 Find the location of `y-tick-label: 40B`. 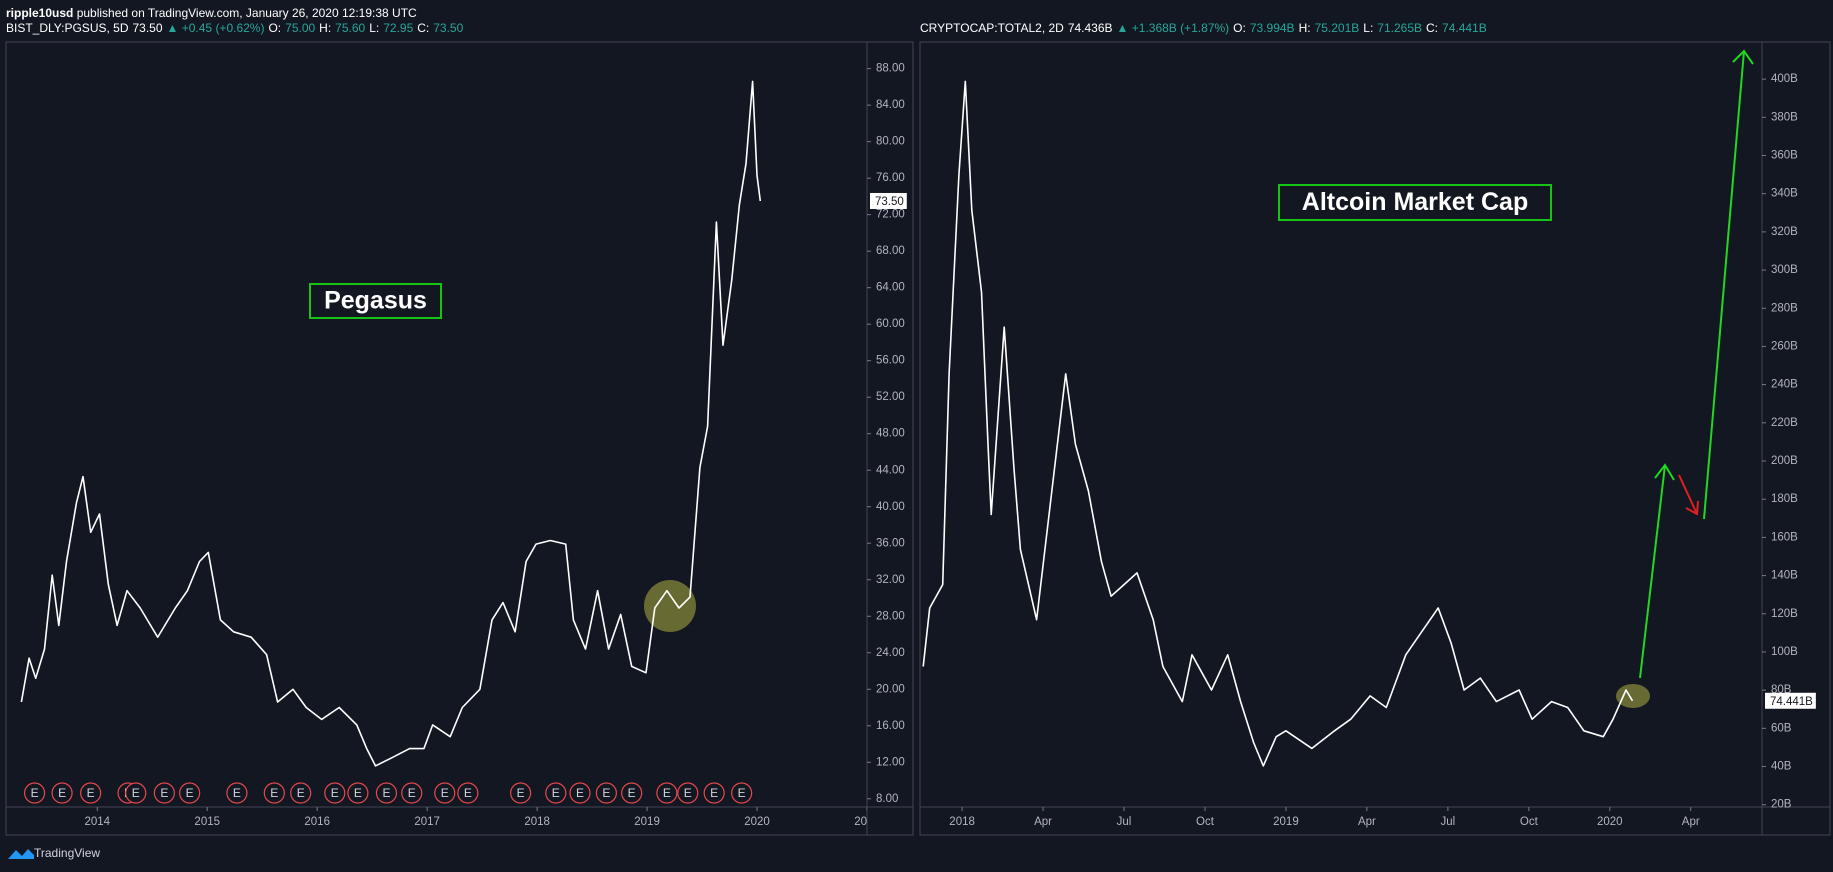

y-tick-label: 40B is located at coordinates (1781, 767).